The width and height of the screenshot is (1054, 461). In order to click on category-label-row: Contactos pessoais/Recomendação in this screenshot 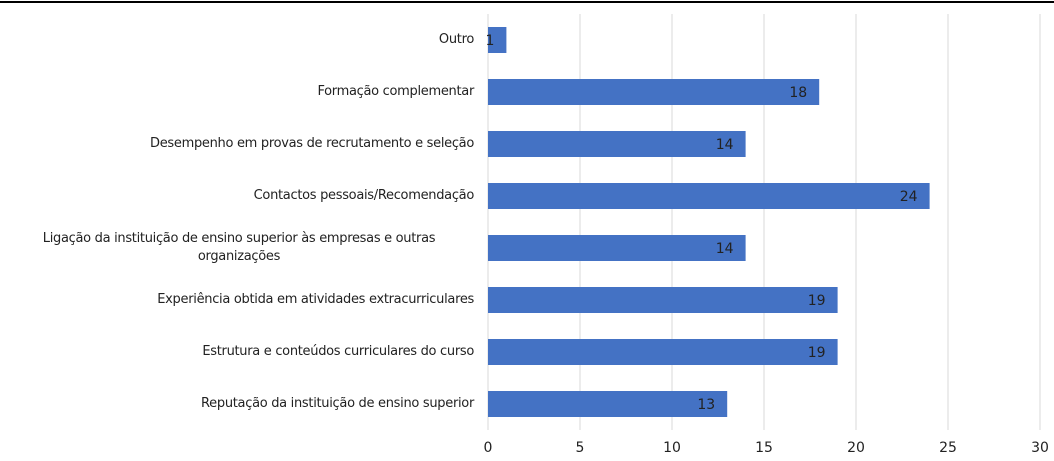, I will do `click(237, 196)`.